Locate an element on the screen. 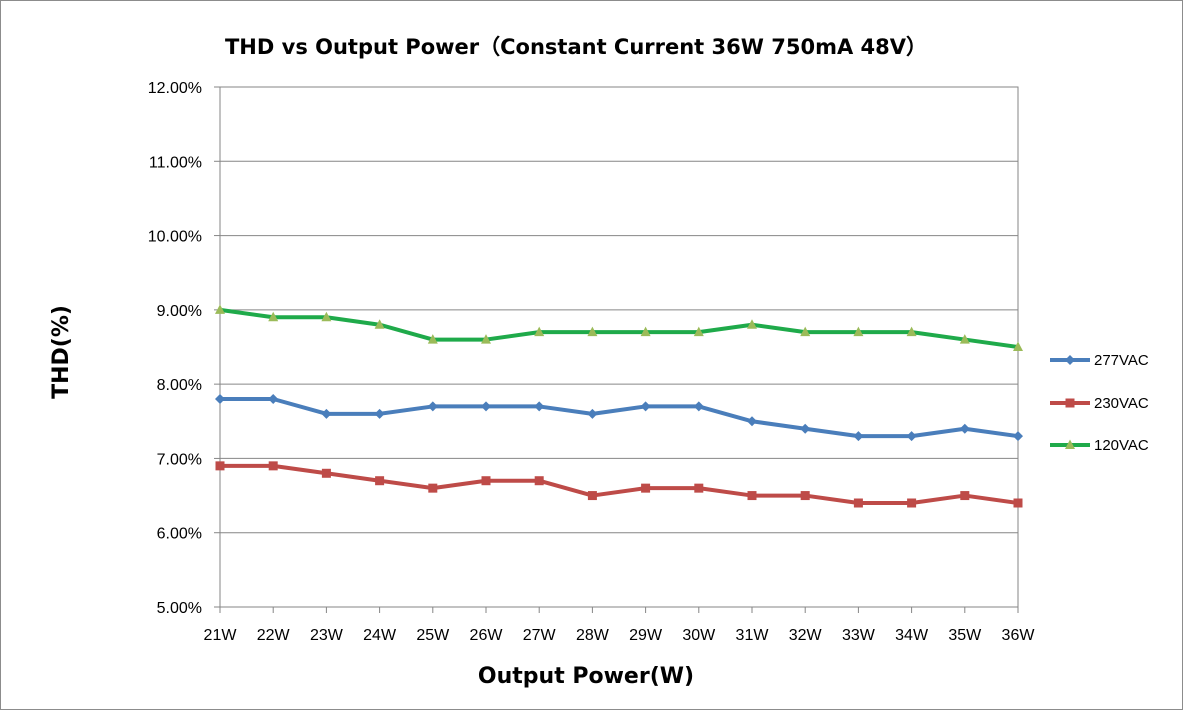  x-tick-label: 33W is located at coordinates (859, 635).